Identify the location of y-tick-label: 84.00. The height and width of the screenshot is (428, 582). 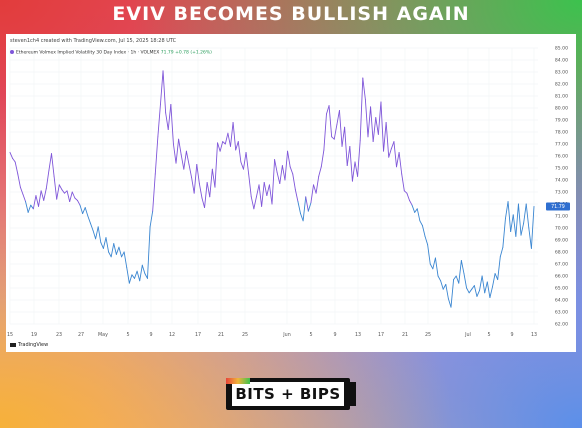
(561, 61).